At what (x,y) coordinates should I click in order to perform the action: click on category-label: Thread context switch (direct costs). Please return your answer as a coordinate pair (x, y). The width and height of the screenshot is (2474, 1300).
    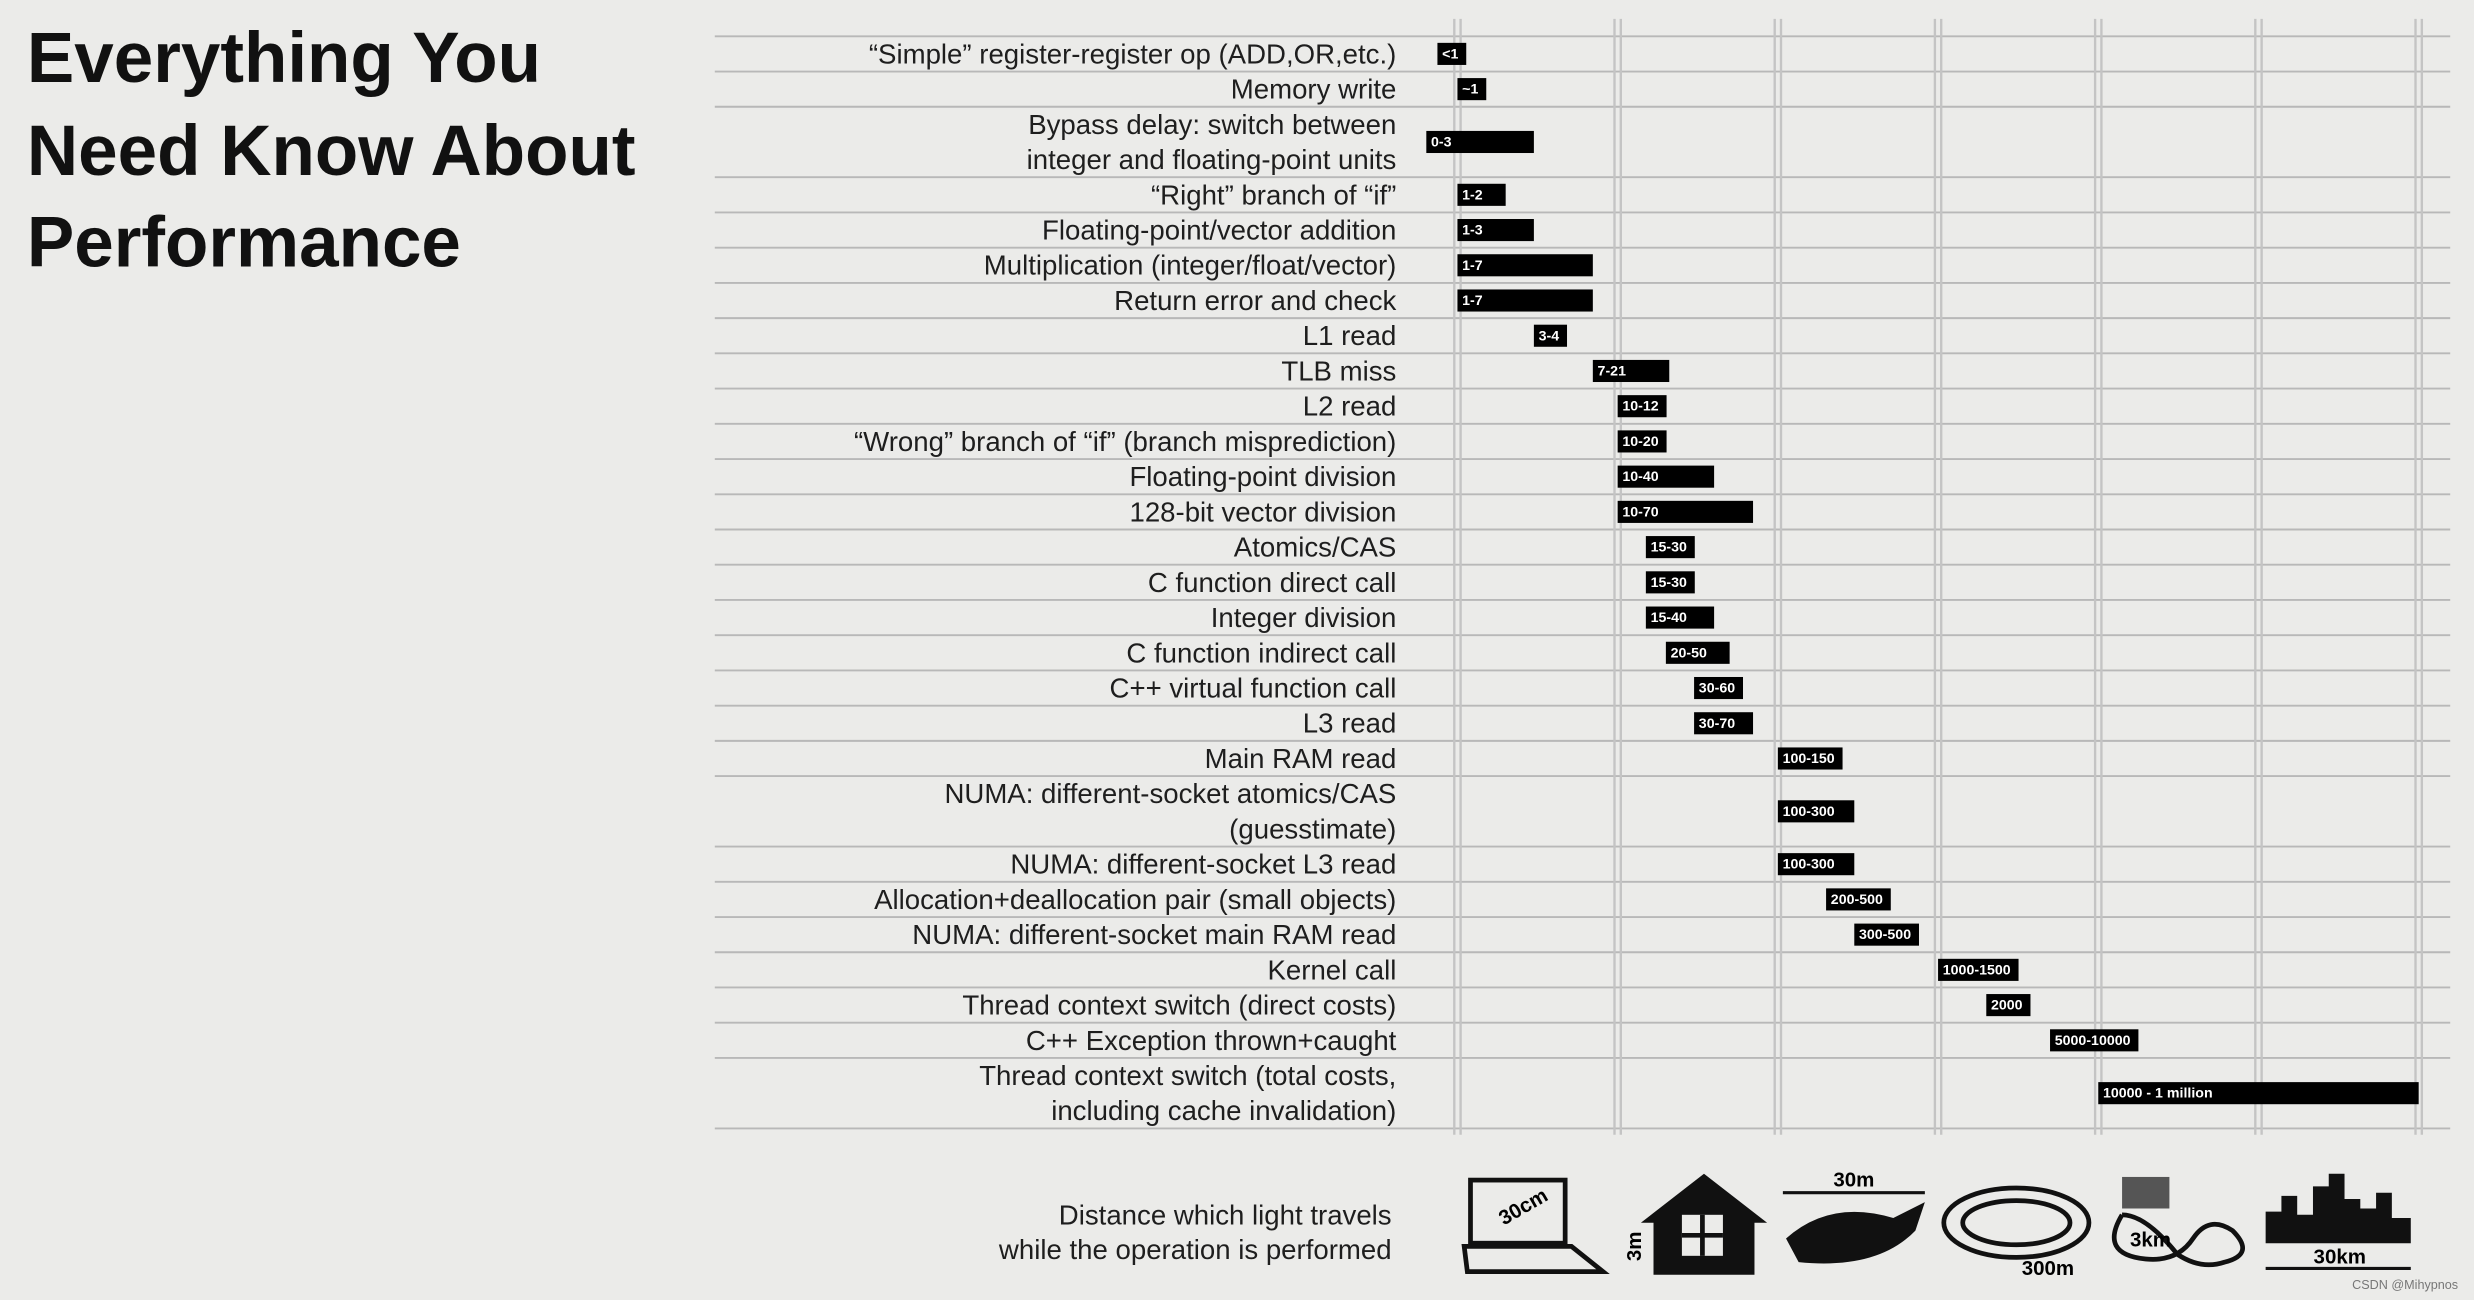
    Looking at the image, I should click on (1179, 1005).